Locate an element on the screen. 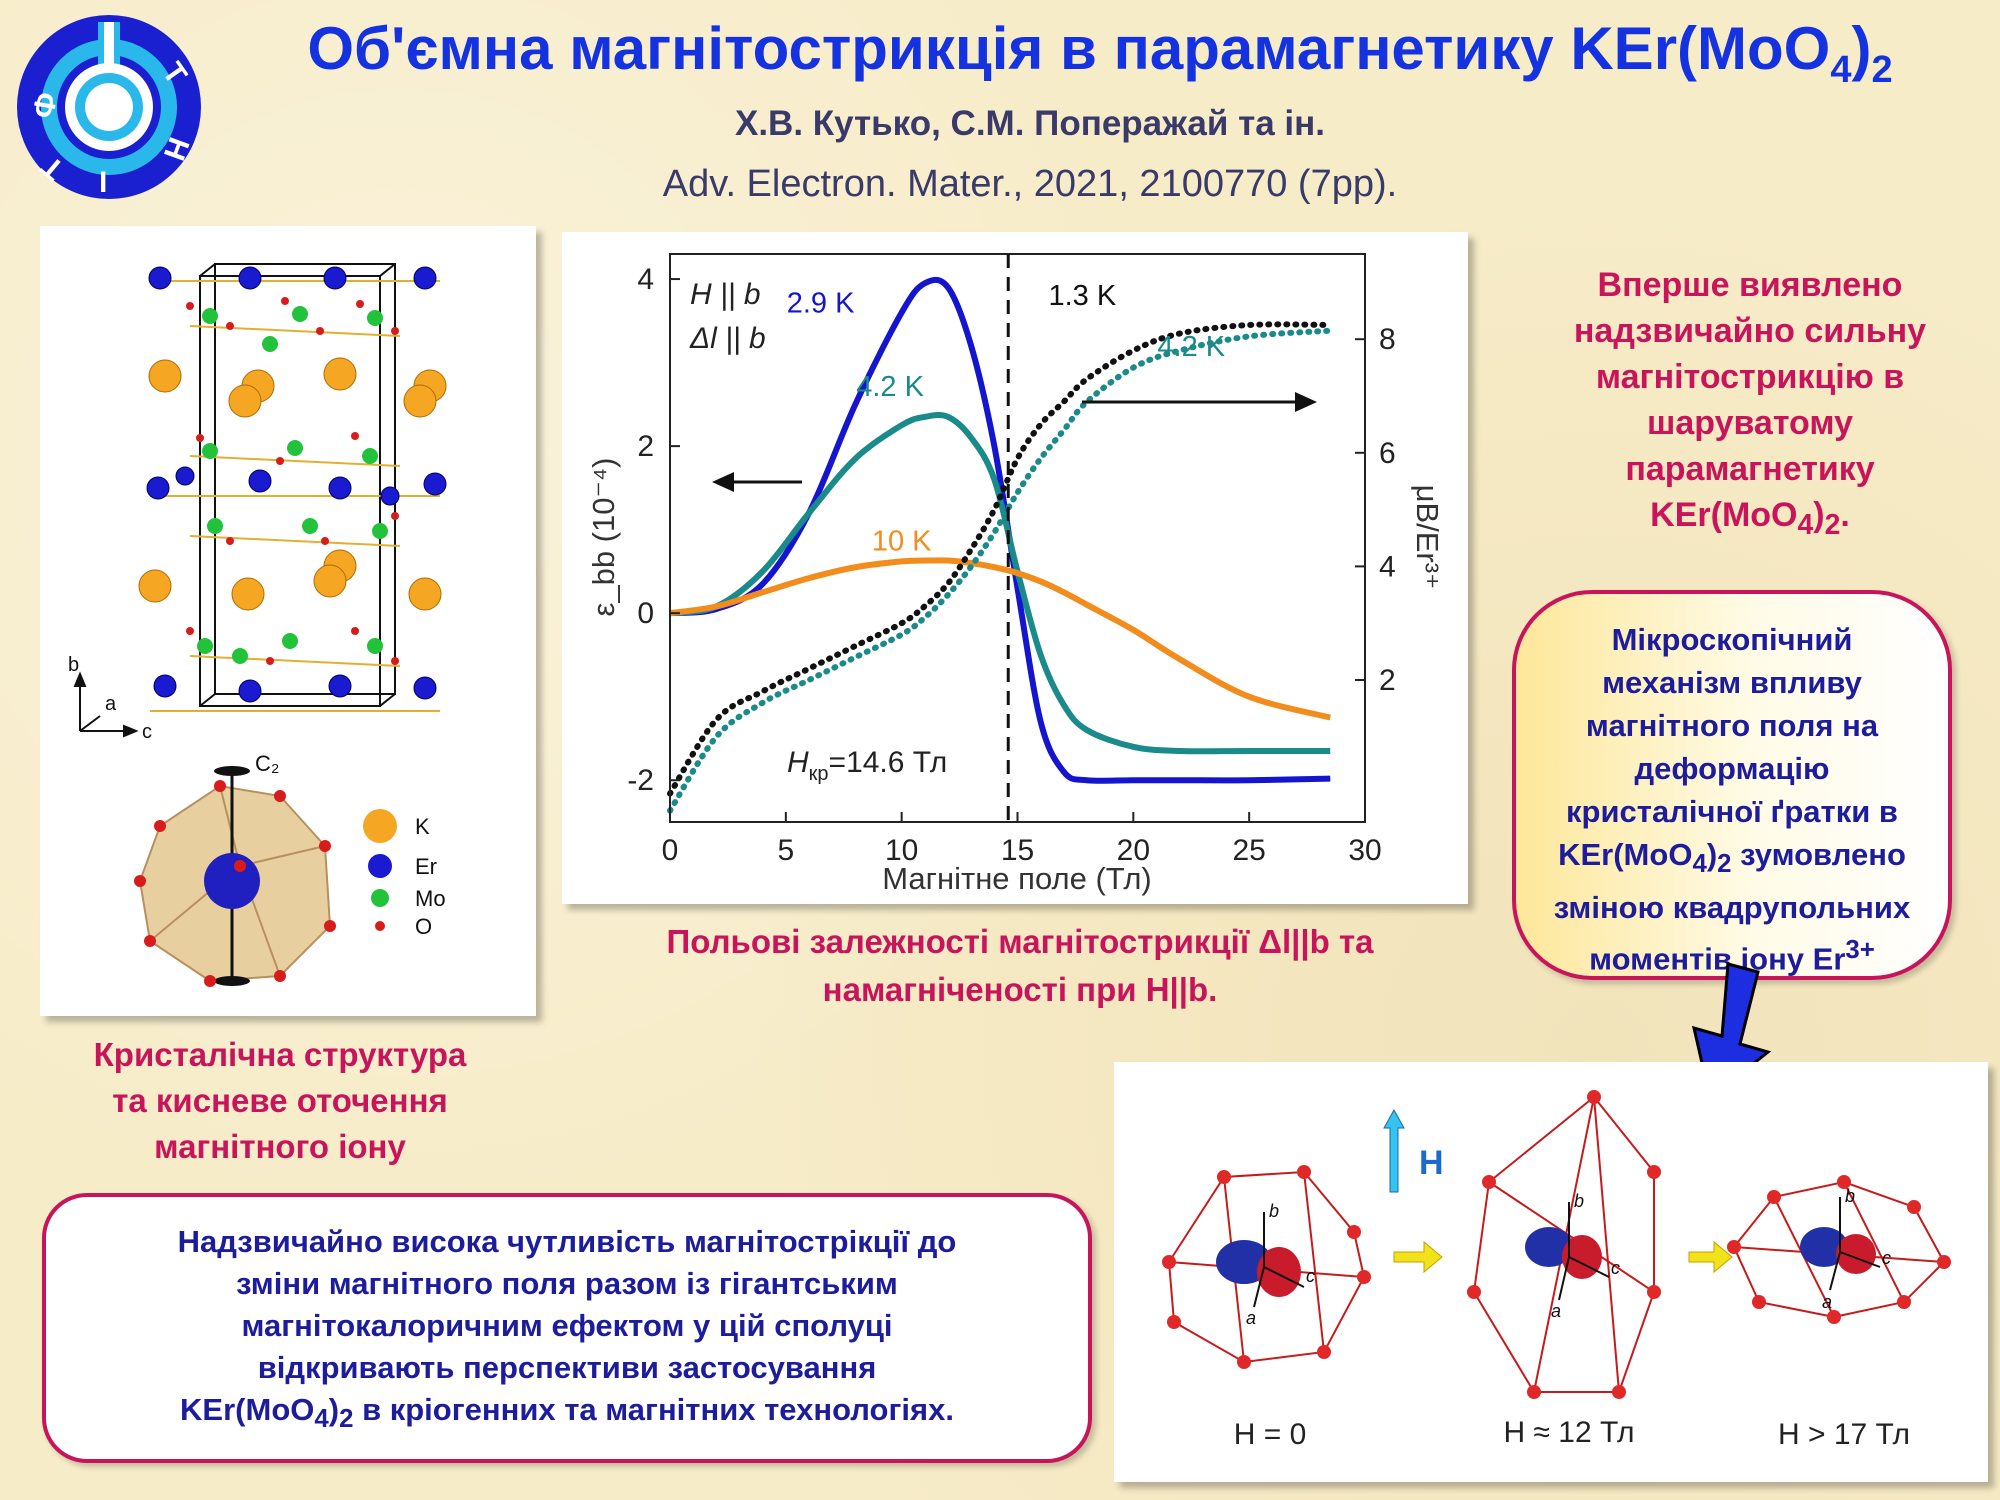 The height and width of the screenshot is (1500, 2000). crystal-caption-line: Кристалічна структура is located at coordinates (280, 1054).